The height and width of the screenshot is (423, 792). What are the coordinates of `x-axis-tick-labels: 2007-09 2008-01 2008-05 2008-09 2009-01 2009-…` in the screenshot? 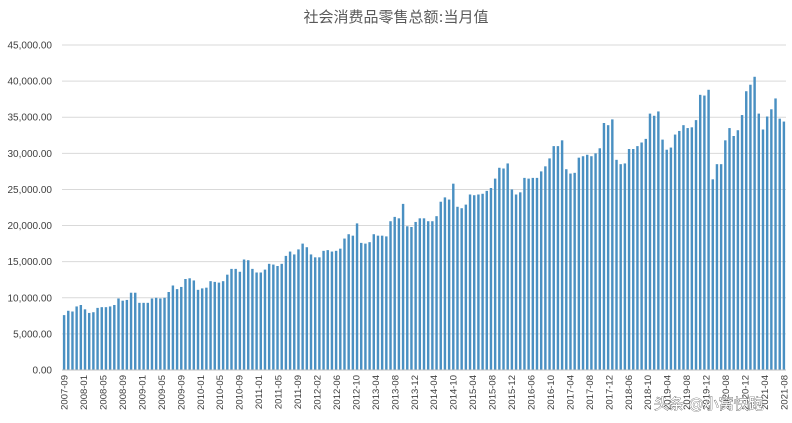 It's located at (425, 392).